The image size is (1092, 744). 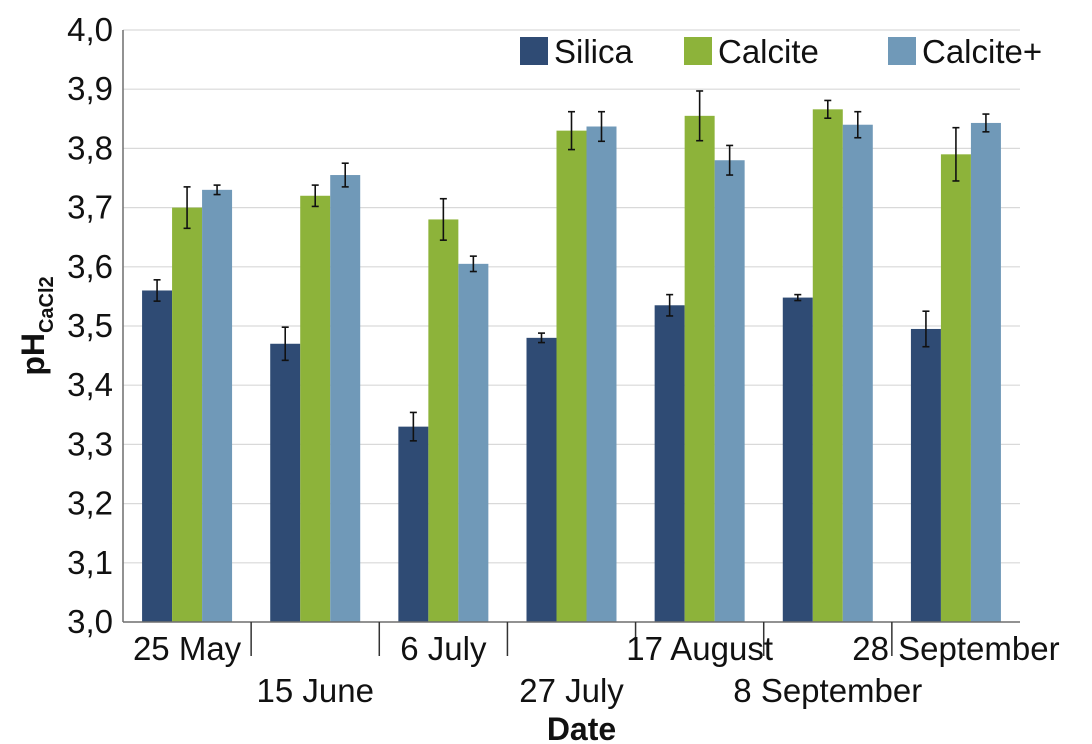 What do you see at coordinates (443, 648) in the screenshot?
I see `x-tick-label: 6 July` at bounding box center [443, 648].